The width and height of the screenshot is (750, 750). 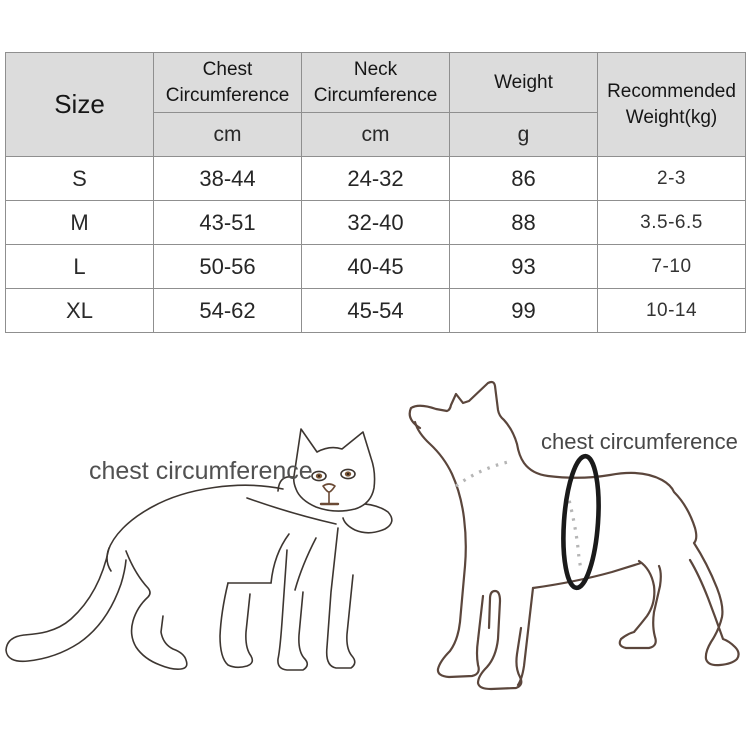 I want to click on weight-value-cell: 99, so click(x=523, y=310).